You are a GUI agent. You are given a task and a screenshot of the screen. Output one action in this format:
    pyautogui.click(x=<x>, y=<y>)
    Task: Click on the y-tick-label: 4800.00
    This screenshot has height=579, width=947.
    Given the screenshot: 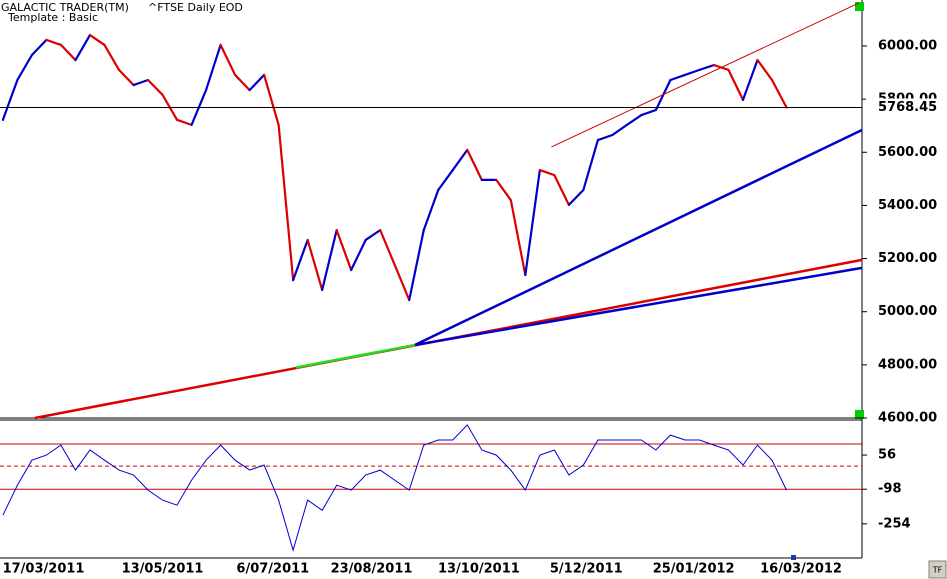 What is the action you would take?
    pyautogui.click(x=907, y=364)
    